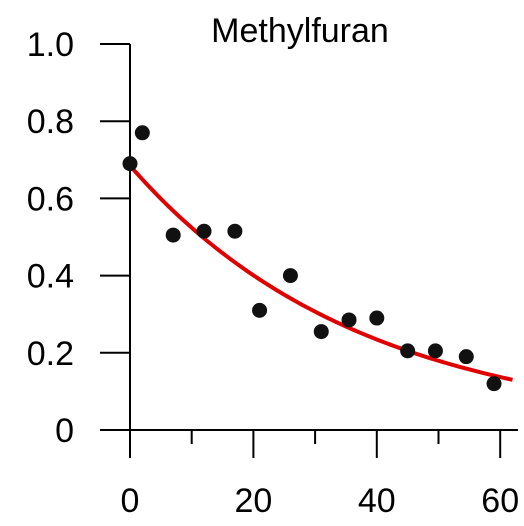 Image resolution: width=524 pixels, height=526 pixels. Describe the element at coordinates (130, 501) in the screenshot. I see `x-tick-label: 0` at that location.